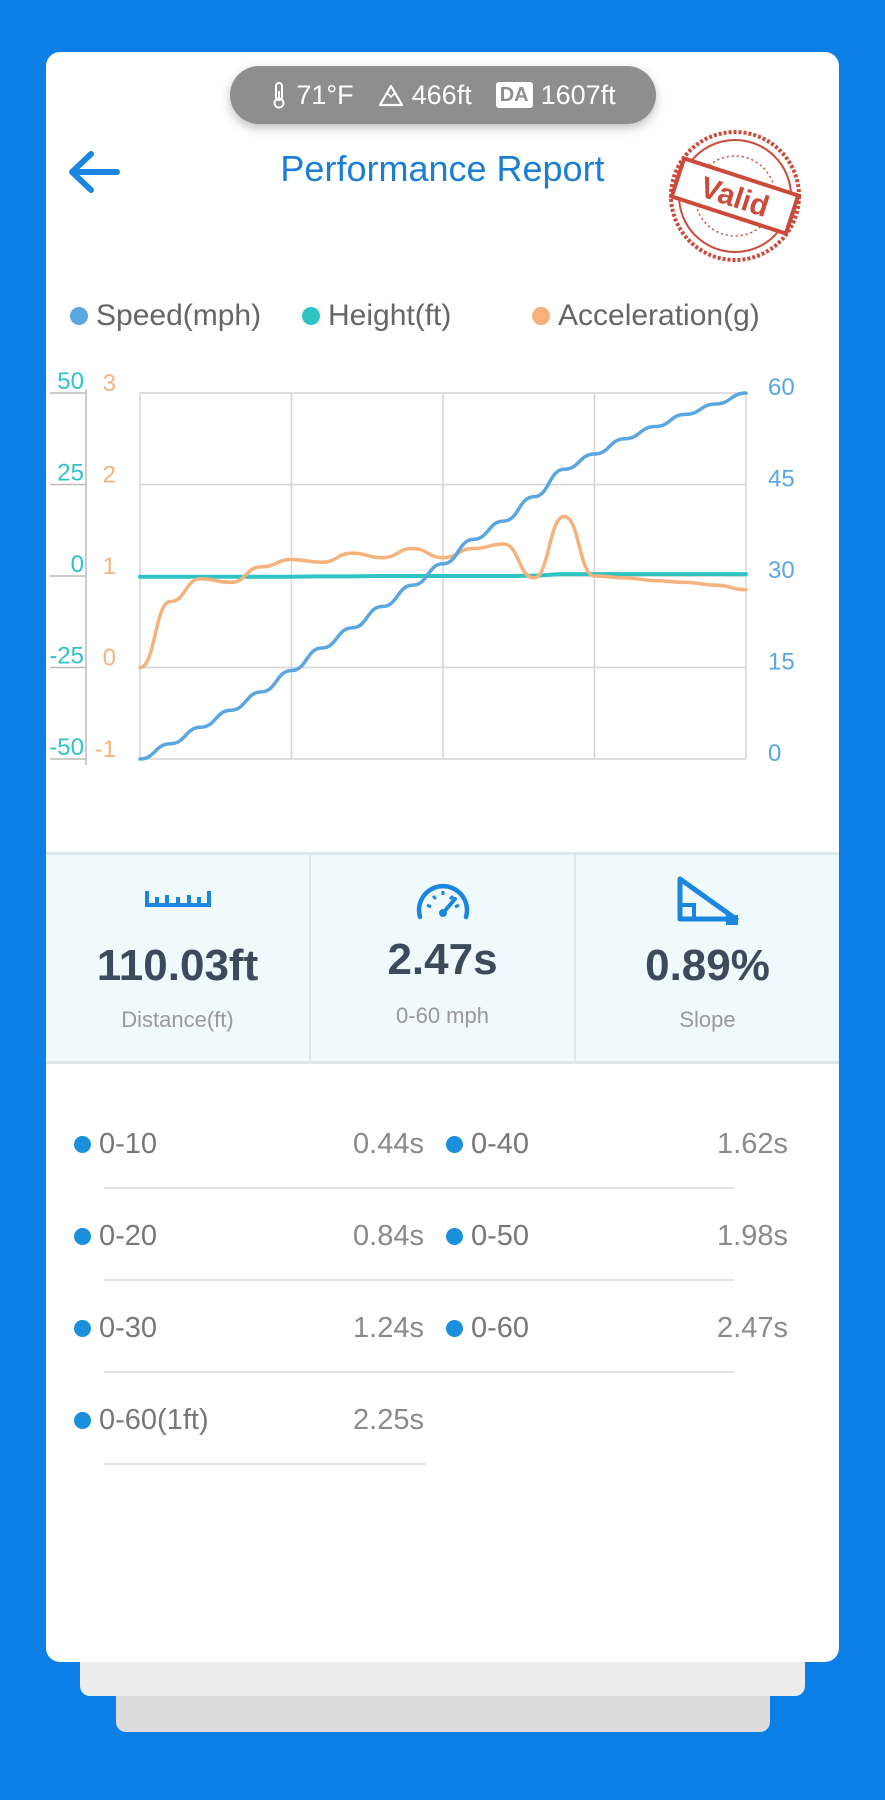 This screenshot has width=885, height=1800. I want to click on environment-pill: 71°F 466ft DA 1607ft, so click(443, 95).